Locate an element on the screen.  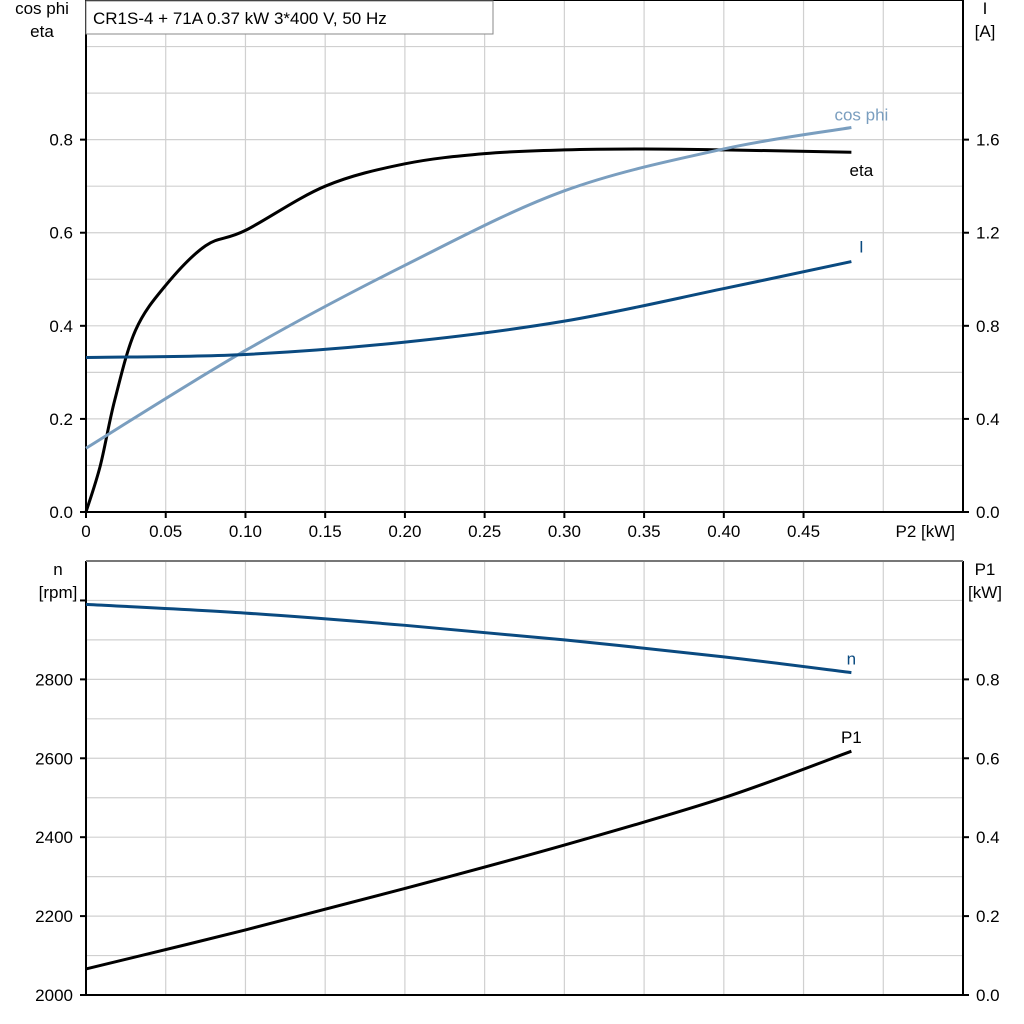
right-axis-label: I is located at coordinates (985, 9).